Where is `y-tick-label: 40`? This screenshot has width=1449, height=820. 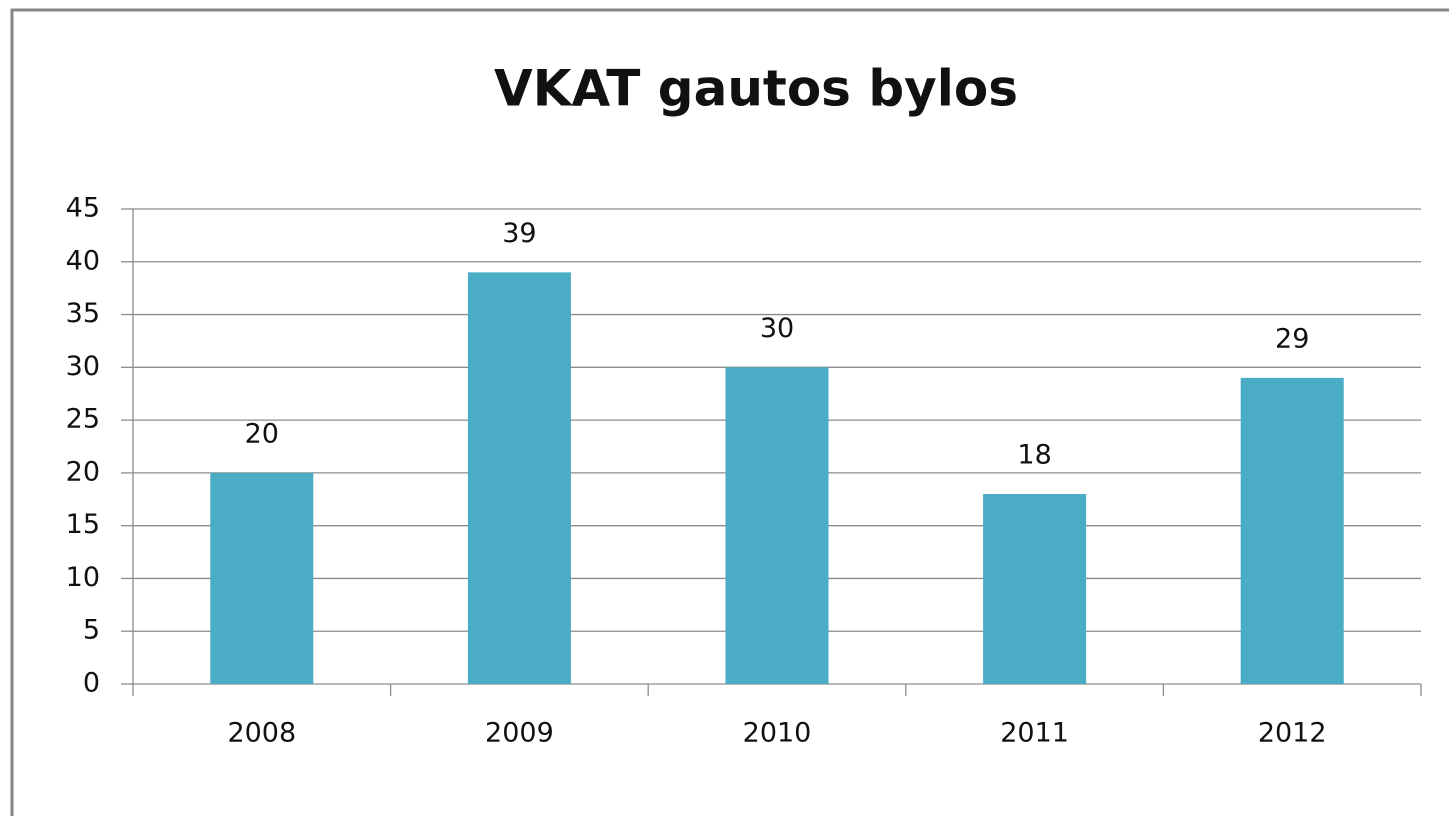
y-tick-label: 40 is located at coordinates (83, 260).